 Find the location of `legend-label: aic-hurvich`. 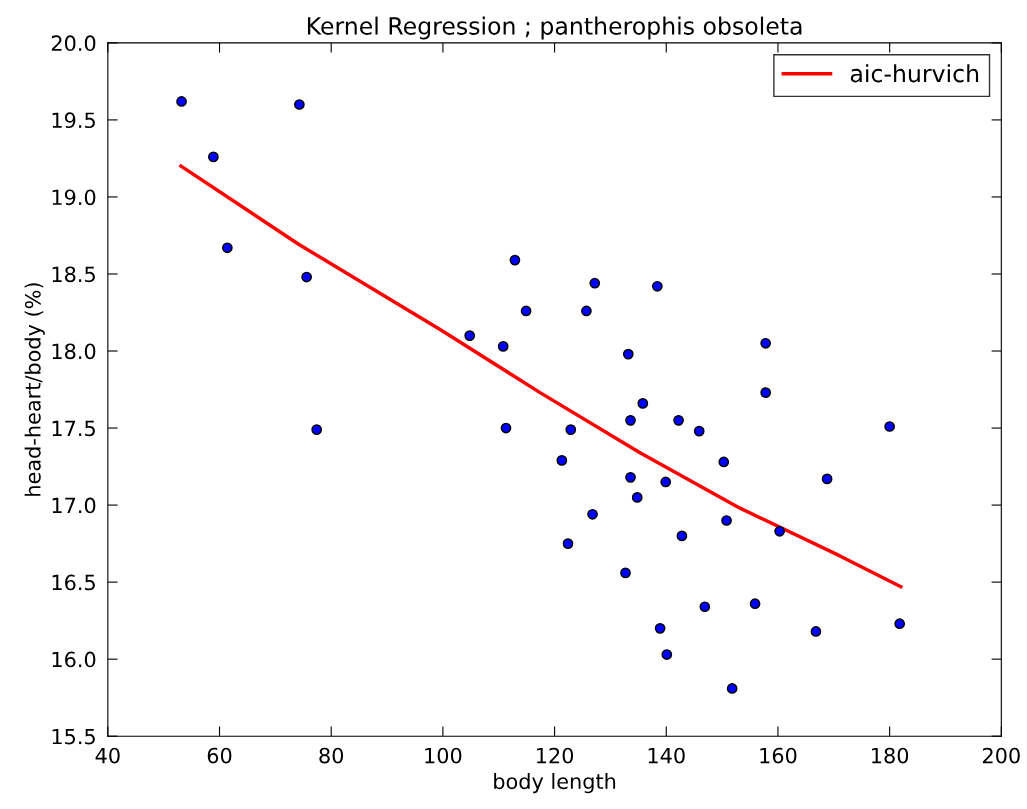

legend-label: aic-hurvich is located at coordinates (914, 73).